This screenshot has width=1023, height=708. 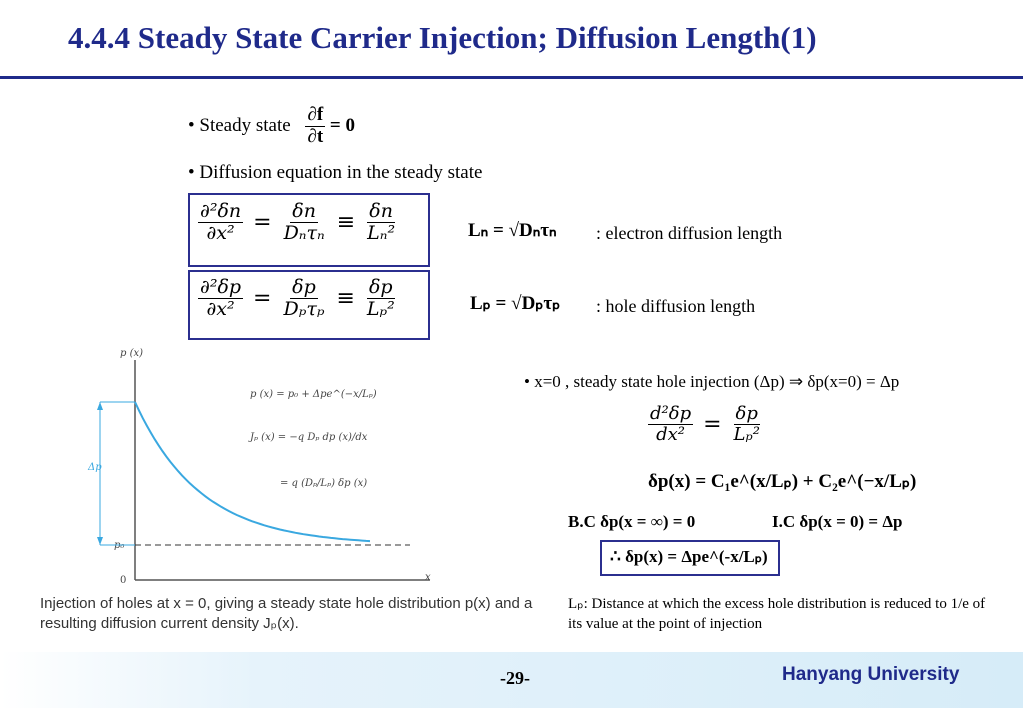 What do you see at coordinates (632, 521) in the screenshot?
I see `boundary-condition: B.C δp(x = ∞) = 0` at bounding box center [632, 521].